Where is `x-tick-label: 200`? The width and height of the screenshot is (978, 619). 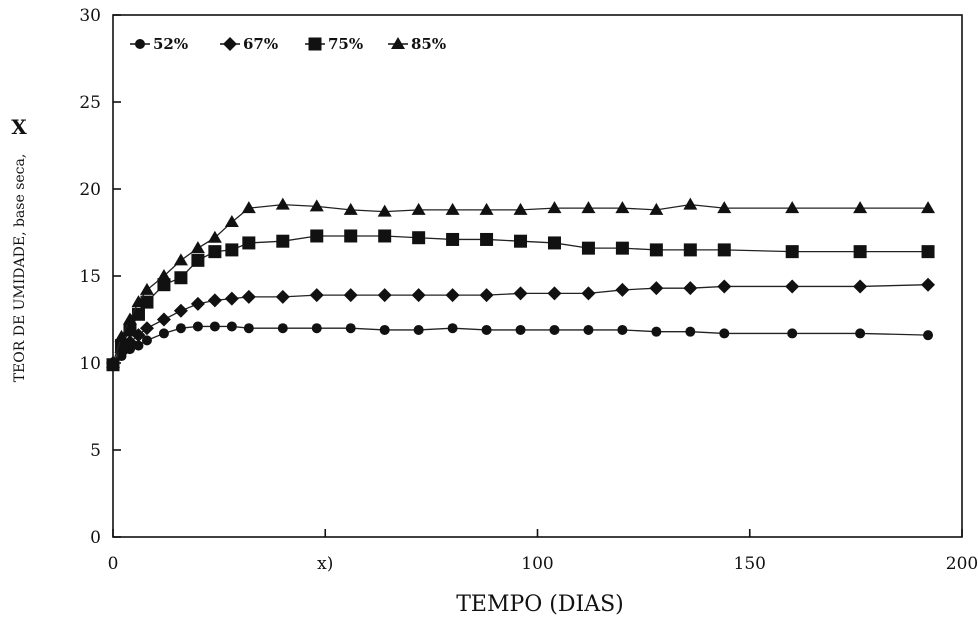 x-tick-label: 200 is located at coordinates (962, 564).